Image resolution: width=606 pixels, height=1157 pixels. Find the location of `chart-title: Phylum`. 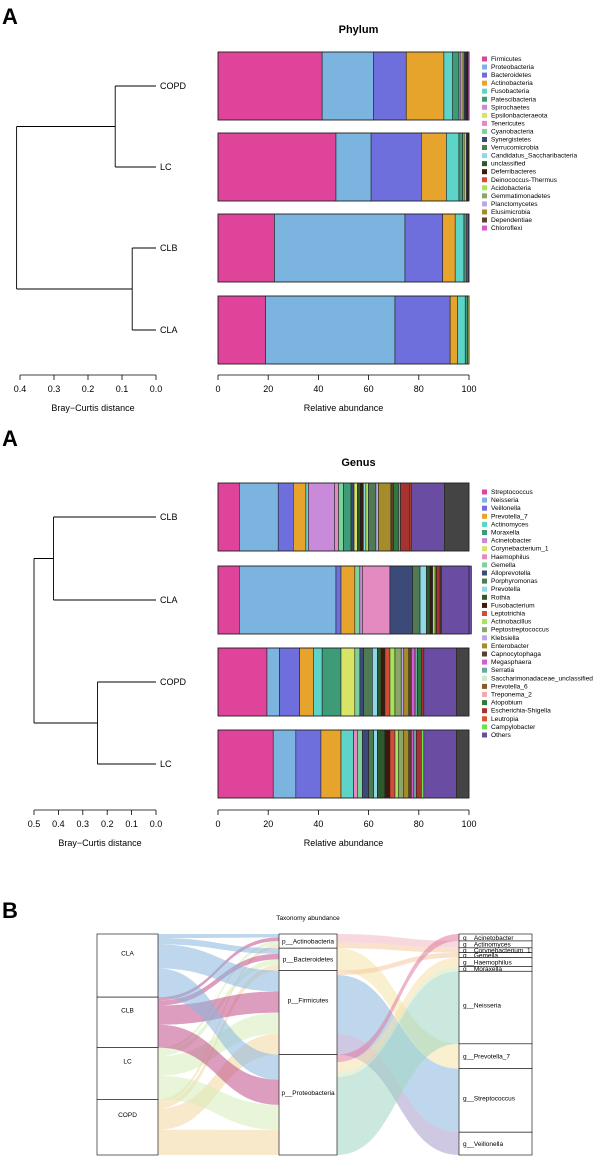

chart-title: Phylum is located at coordinates (359, 30).